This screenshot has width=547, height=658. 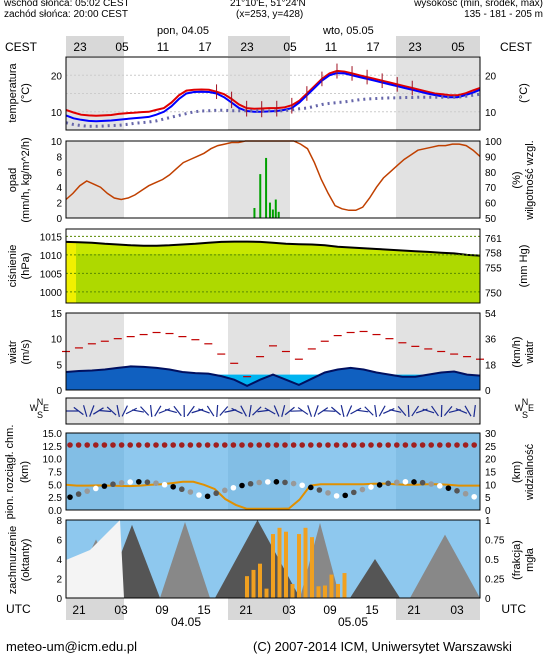 What do you see at coordinates (51, 237) in the screenshot?
I see `press-tick-3: 1015` at bounding box center [51, 237].